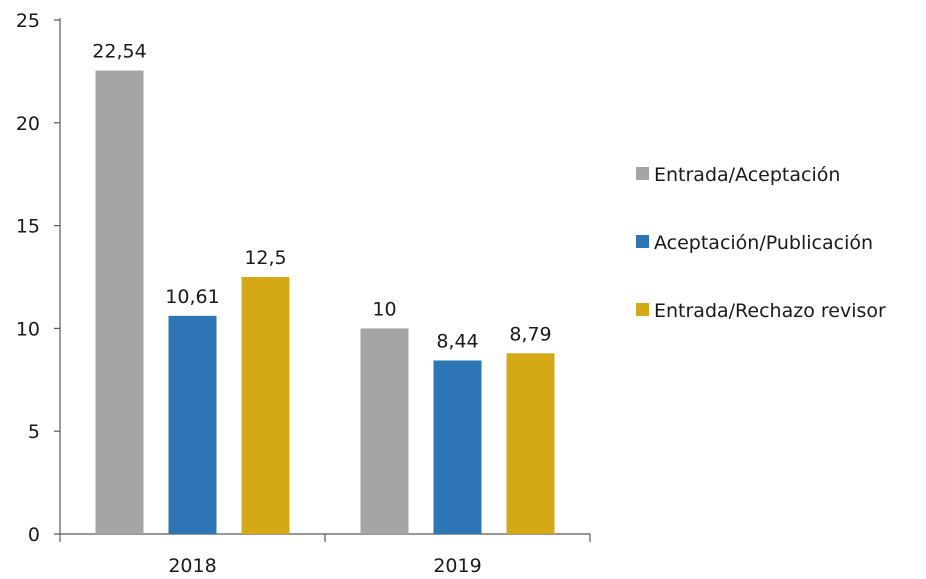 The width and height of the screenshot is (926, 579). I want to click on y-tick-label: 20, so click(28, 124).